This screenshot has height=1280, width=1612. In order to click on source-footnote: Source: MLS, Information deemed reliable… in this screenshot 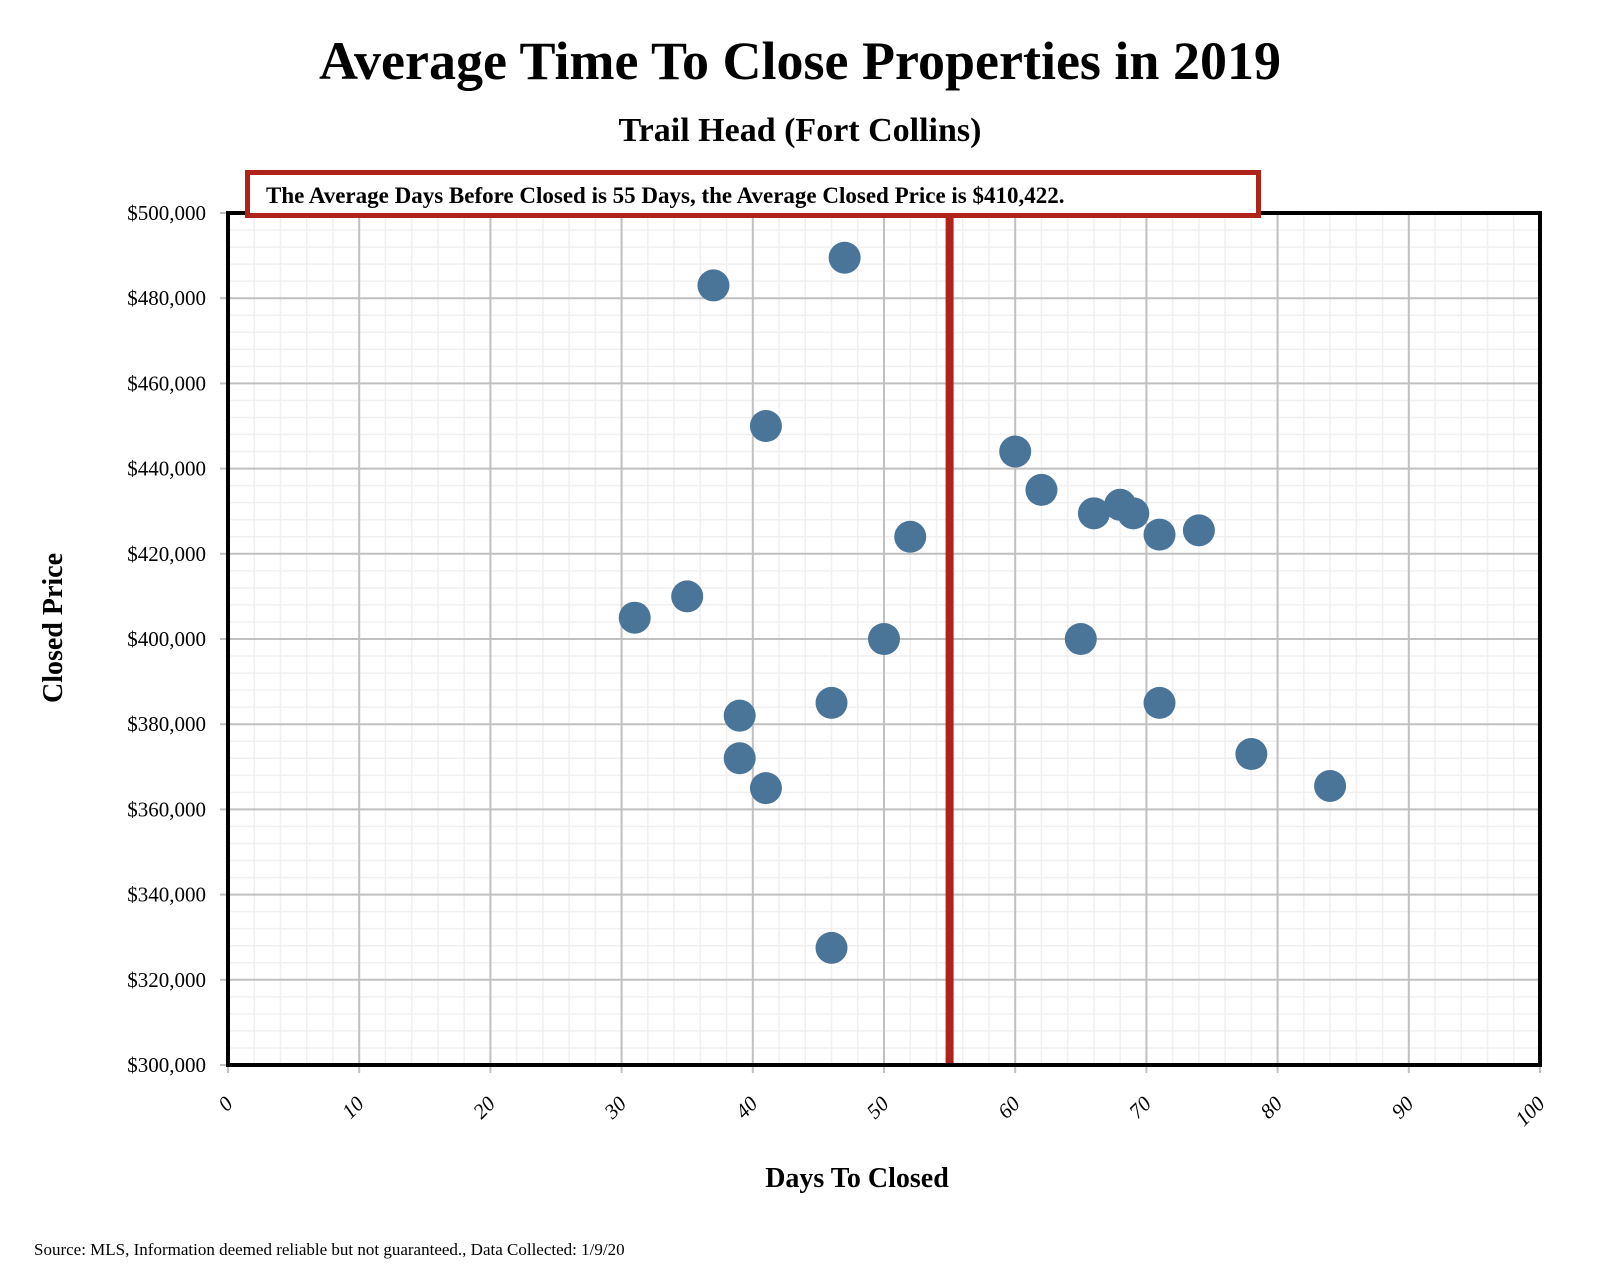, I will do `click(329, 1249)`.